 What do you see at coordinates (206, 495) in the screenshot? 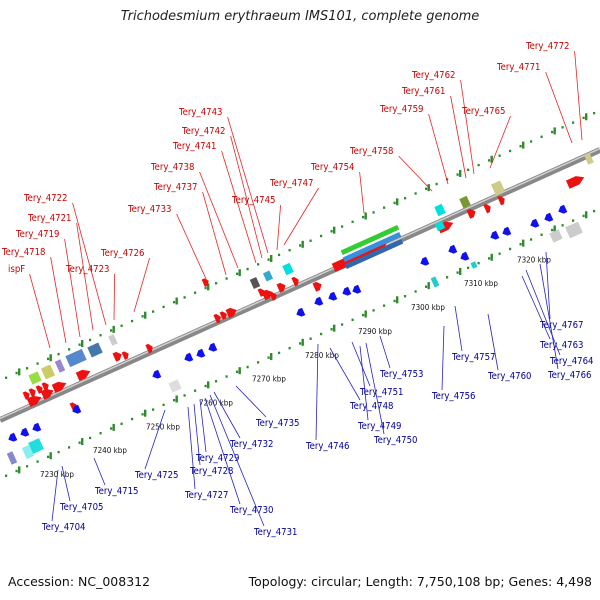
I see `gene-label-bottom: Tery_4727` at bounding box center [206, 495].